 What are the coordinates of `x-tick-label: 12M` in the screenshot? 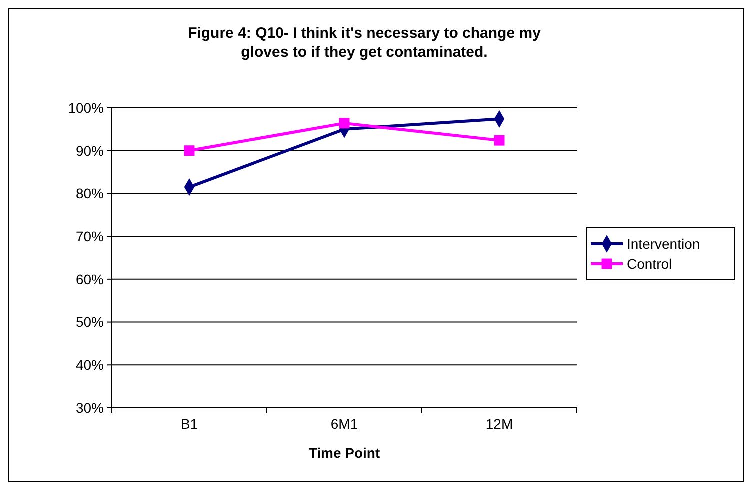 It's located at (500, 424).